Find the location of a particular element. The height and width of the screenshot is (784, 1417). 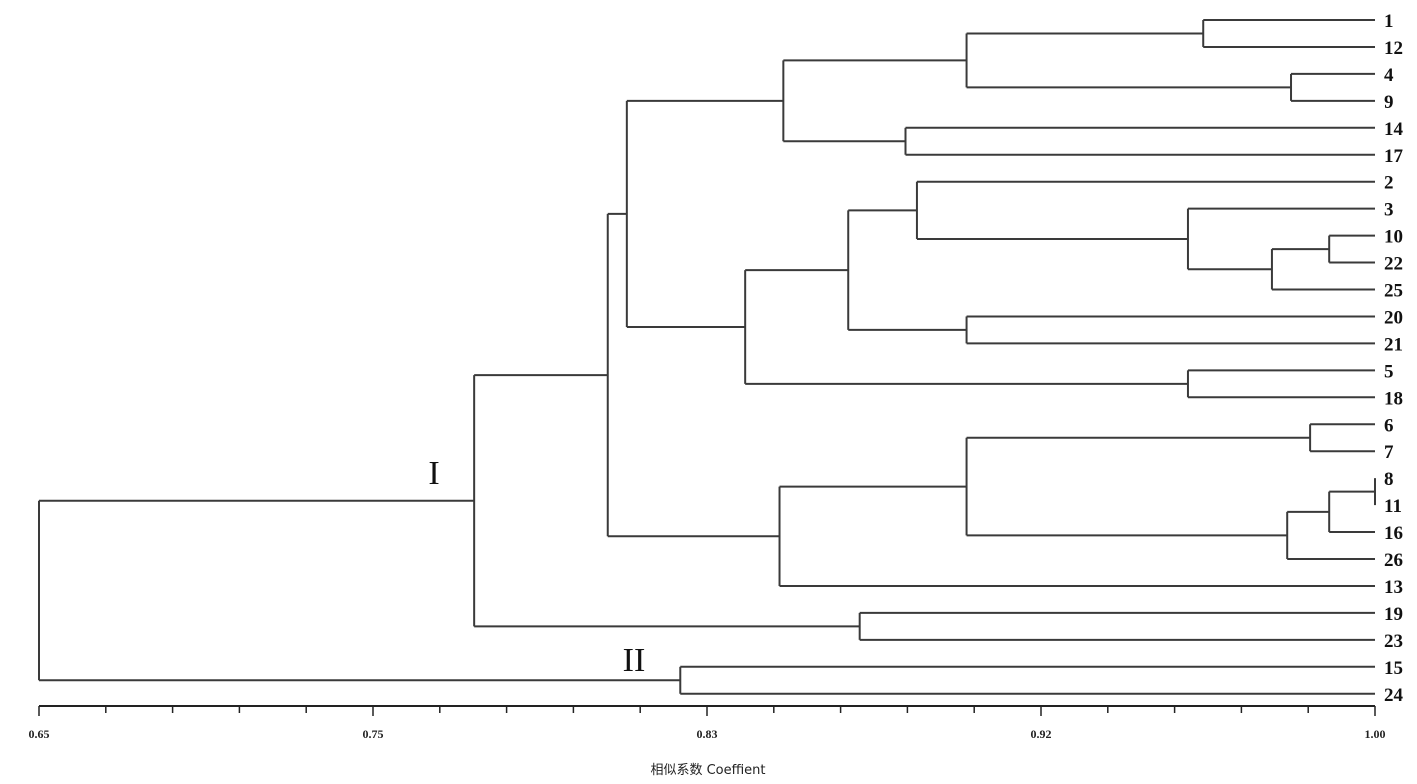

leaf-label: 23 is located at coordinates (1393, 641).